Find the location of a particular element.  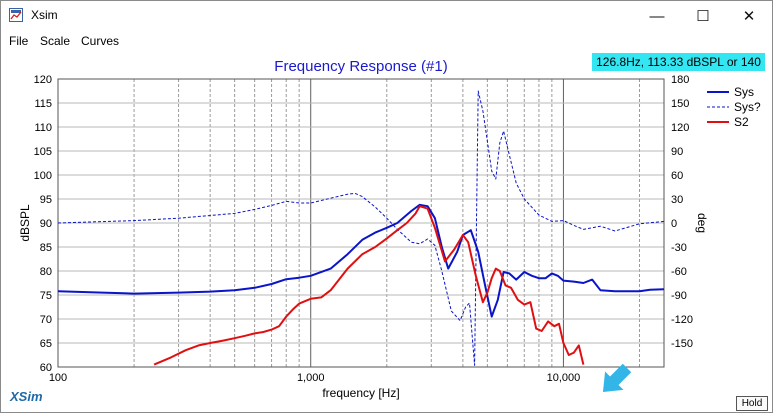

hold-button: Hold is located at coordinates (752, 403).